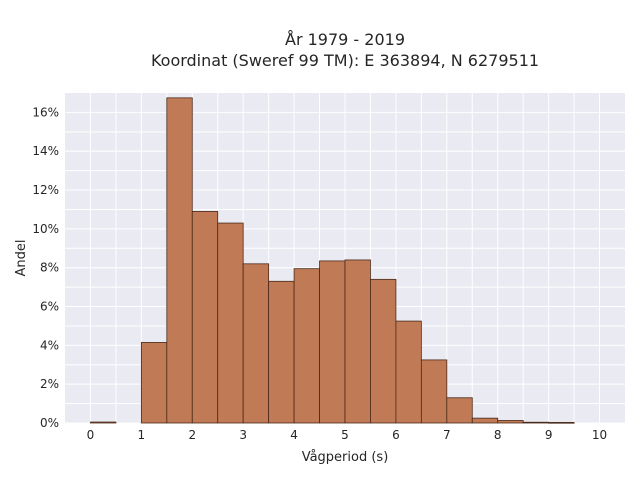  What do you see at coordinates (192, 435) in the screenshot?
I see `x-tick-label: 2` at bounding box center [192, 435].